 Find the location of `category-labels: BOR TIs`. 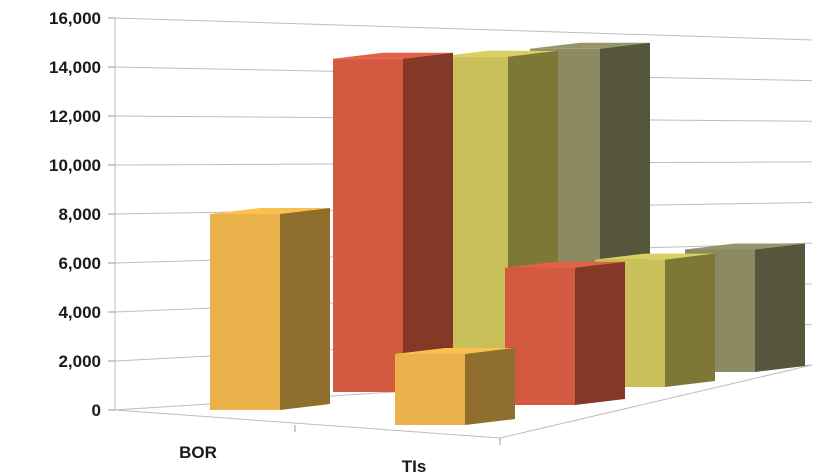

category-labels: BOR TIs is located at coordinates (302, 459).